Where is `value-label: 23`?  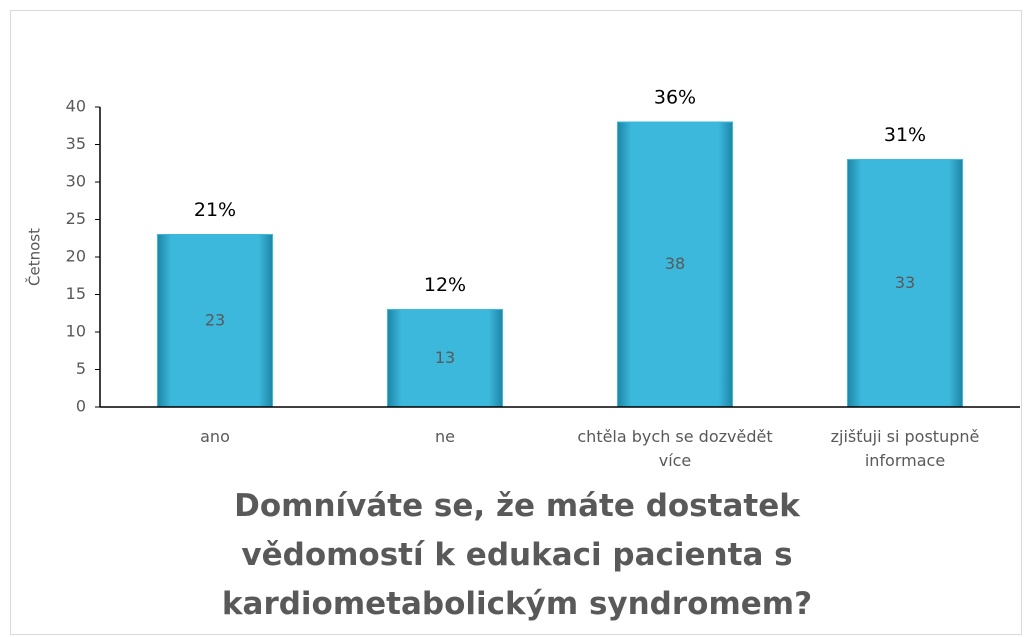
value-label: 23 is located at coordinates (215, 319).